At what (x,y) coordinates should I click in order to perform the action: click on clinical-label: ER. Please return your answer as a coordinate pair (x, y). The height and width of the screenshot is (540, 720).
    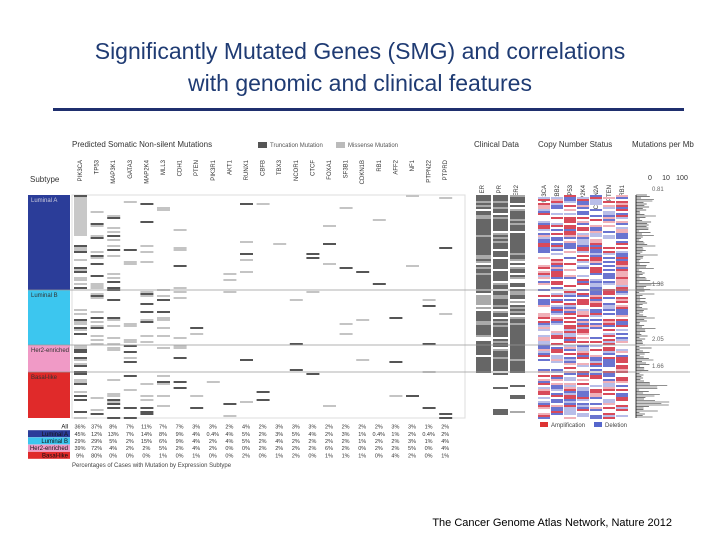
    Looking at the image, I should click on (483, 188).